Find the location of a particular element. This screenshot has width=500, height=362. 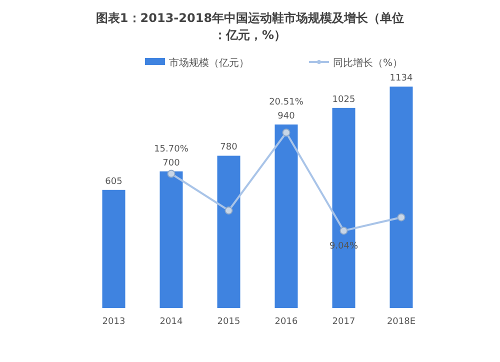

data-label: 1134 is located at coordinates (401, 79).